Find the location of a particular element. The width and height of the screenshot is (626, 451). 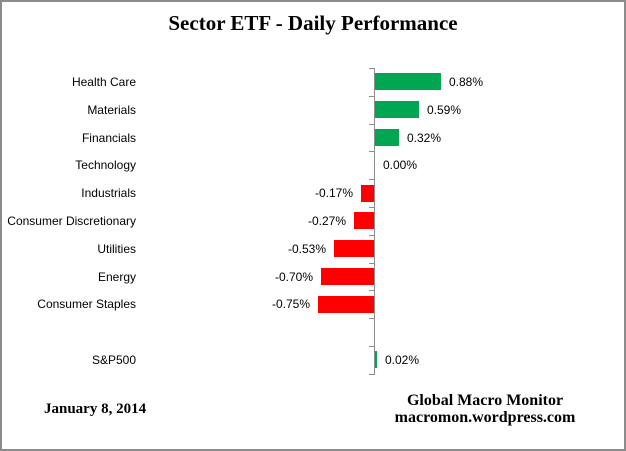

category-label: S&P500 is located at coordinates (113, 359).